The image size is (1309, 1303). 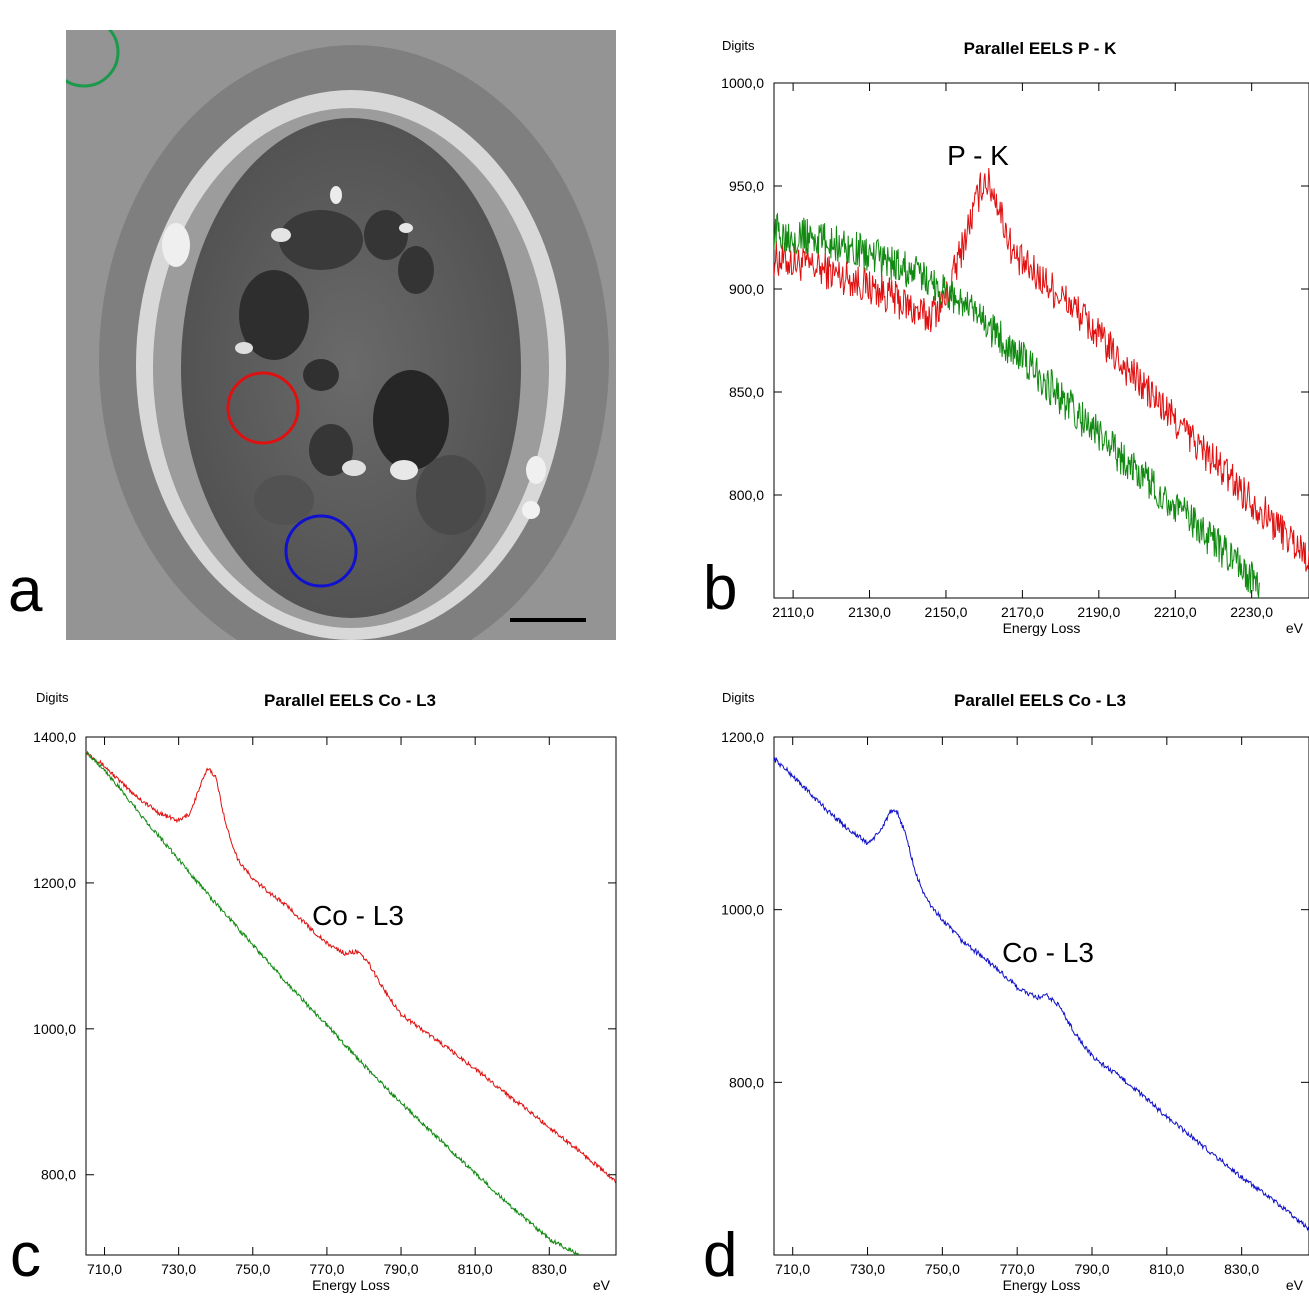 I want to click on series-line-blue, so click(x=1041, y=994).